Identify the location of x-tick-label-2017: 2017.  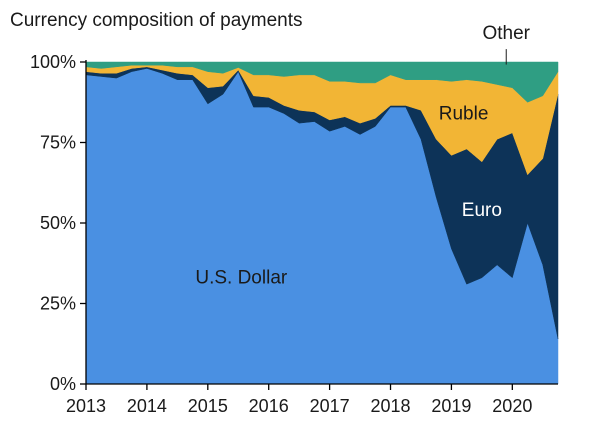
(330, 406).